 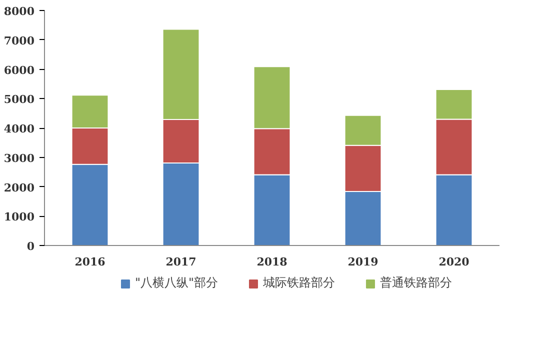 I want to click on y-tick-label: 5000, so click(x=19, y=99).